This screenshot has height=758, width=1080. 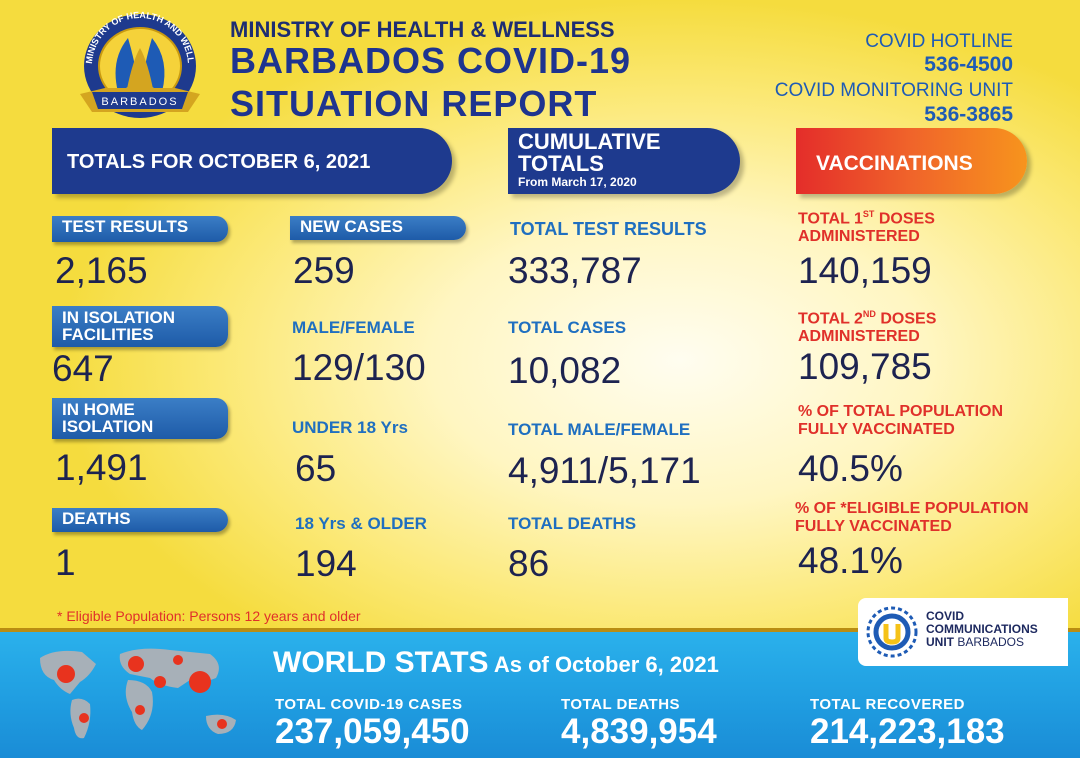 I want to click on ccu-text: COVID COMMUNICATIONS UNIT BARBADOS, so click(x=982, y=629).